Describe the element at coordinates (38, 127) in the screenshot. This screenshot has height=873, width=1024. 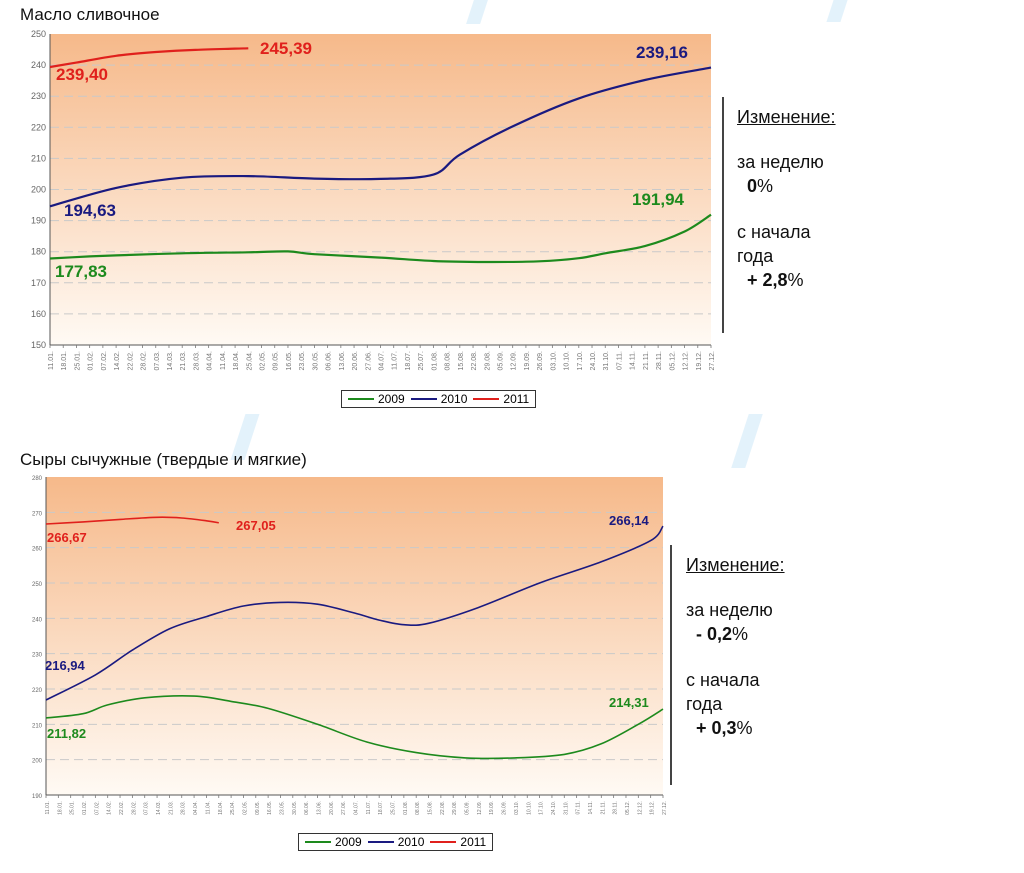
I see `y-tick-label: 220` at that location.